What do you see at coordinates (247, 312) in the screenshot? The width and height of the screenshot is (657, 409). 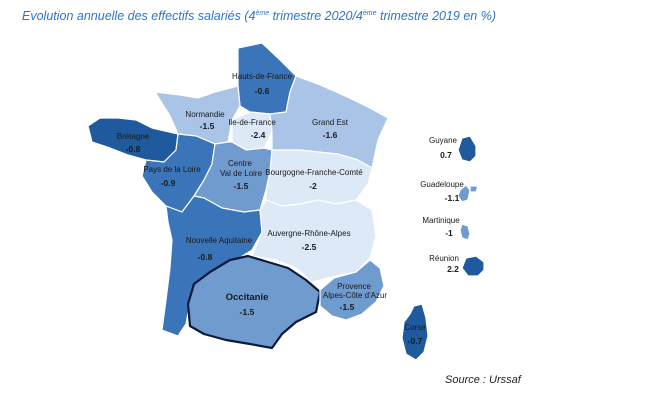 I see `label-occitanie-value: -1.5` at bounding box center [247, 312].